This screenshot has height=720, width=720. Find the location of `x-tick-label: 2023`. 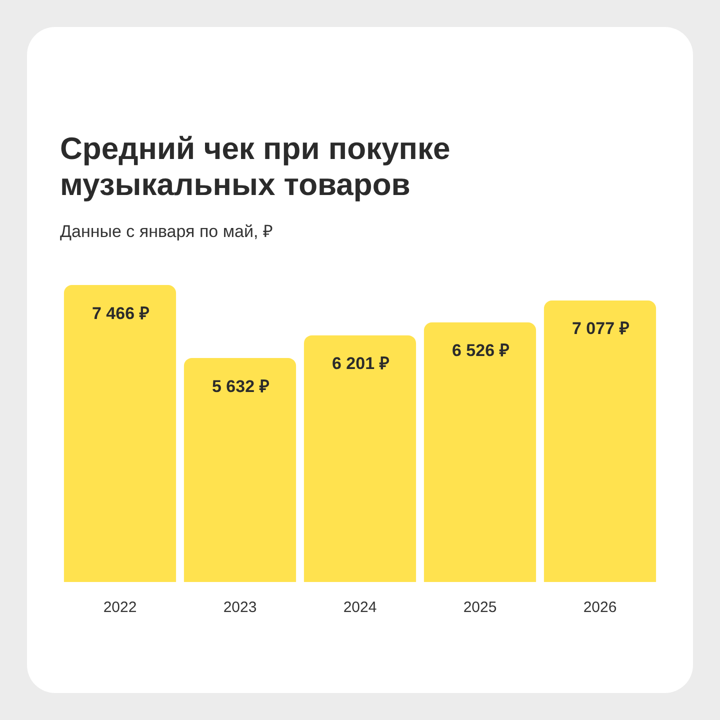

x-tick-label: 2023 is located at coordinates (240, 607).